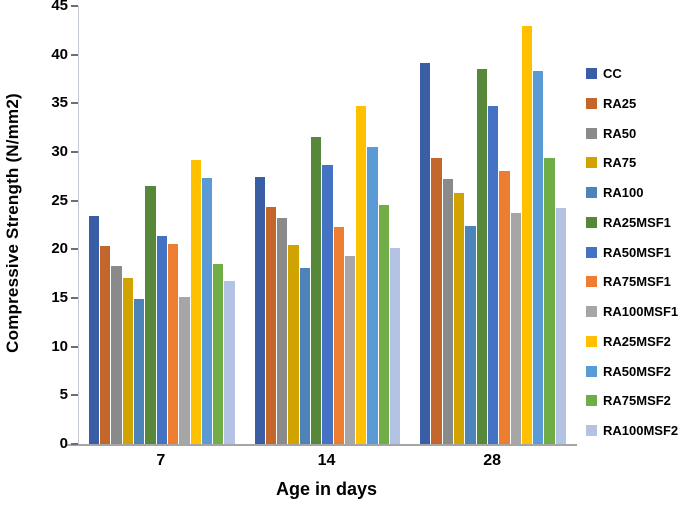 This screenshot has width=685, height=509. I want to click on bar-RA75MSF1-14d, so click(338, 335).